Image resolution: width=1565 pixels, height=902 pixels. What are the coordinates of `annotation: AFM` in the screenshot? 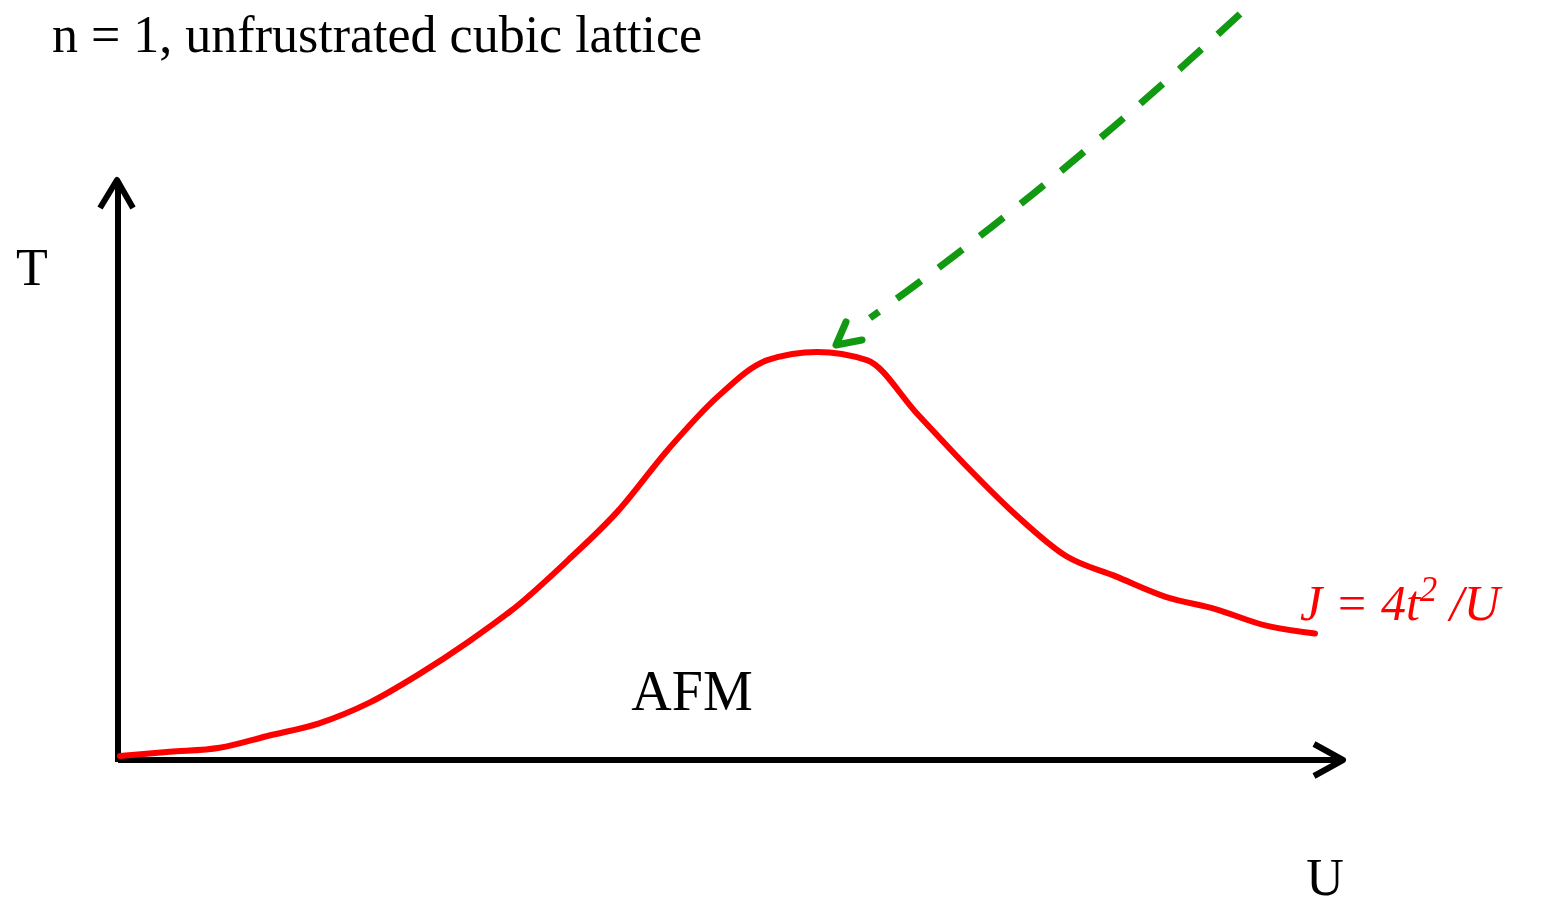 It's located at (692, 691).